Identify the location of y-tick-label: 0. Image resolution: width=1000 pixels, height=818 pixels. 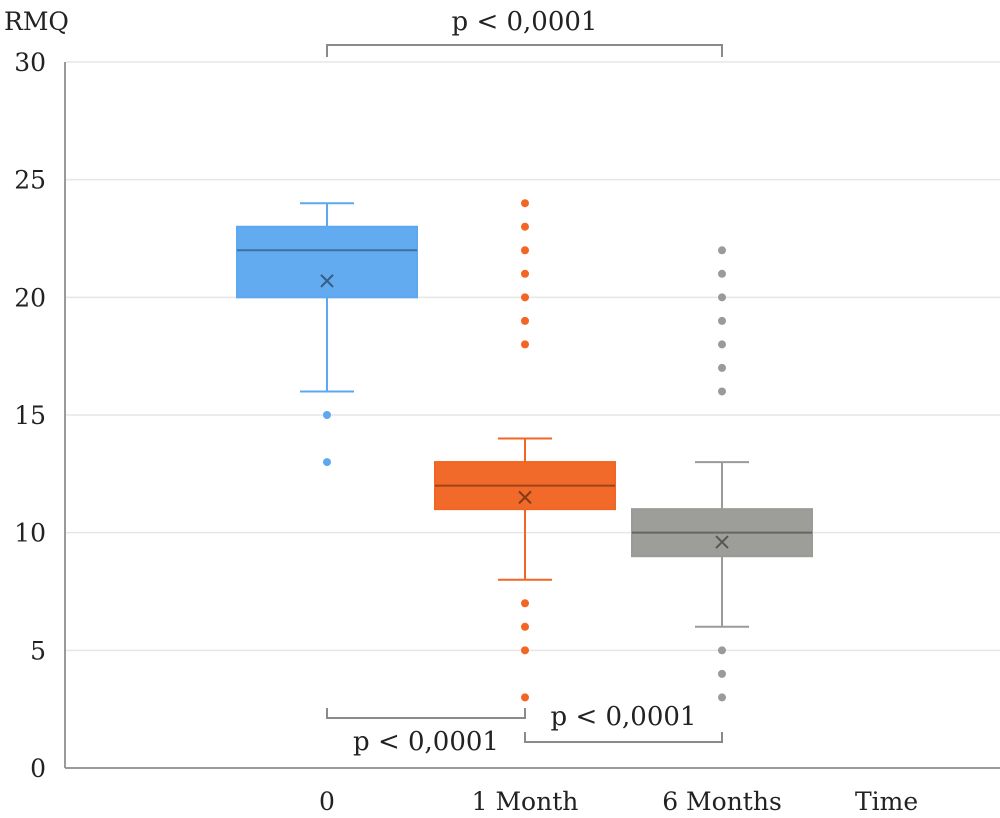
(38, 768).